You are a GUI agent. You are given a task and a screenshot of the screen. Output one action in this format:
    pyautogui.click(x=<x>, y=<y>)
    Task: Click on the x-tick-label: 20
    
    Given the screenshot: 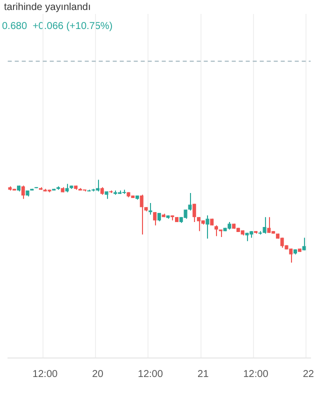 What is the action you would take?
    pyautogui.click(x=98, y=374)
    